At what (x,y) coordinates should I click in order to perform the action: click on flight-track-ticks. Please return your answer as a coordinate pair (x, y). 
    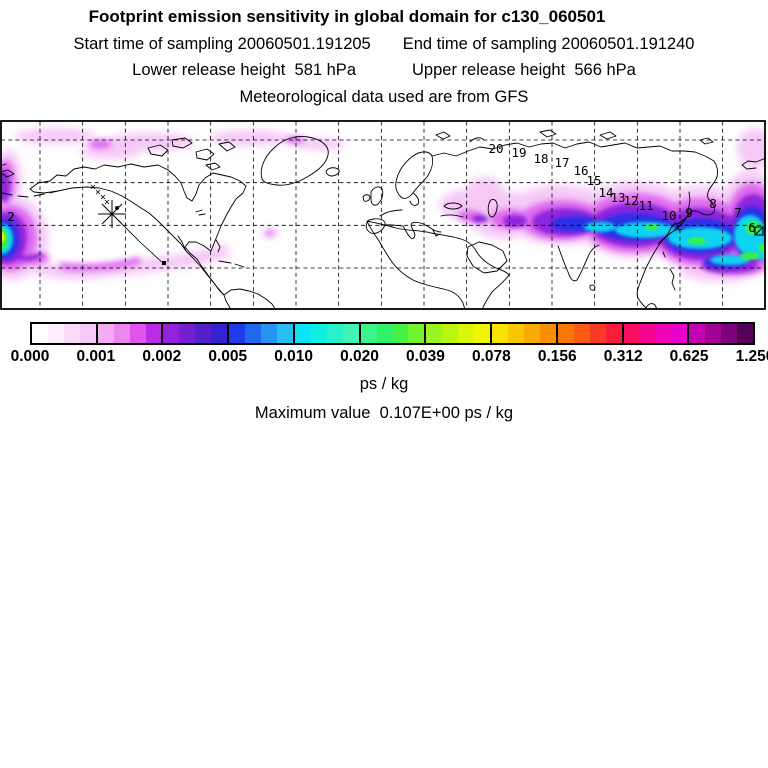
    Looking at the image, I should click on (100, 194).